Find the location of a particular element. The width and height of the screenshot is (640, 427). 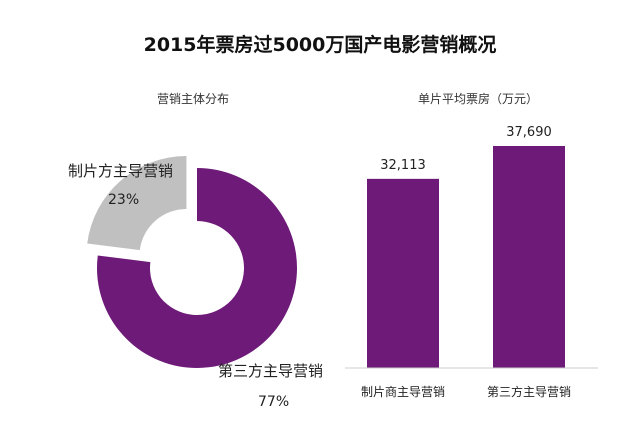

bar-category-third-party: 第三方主导营销 is located at coordinates (529, 391).